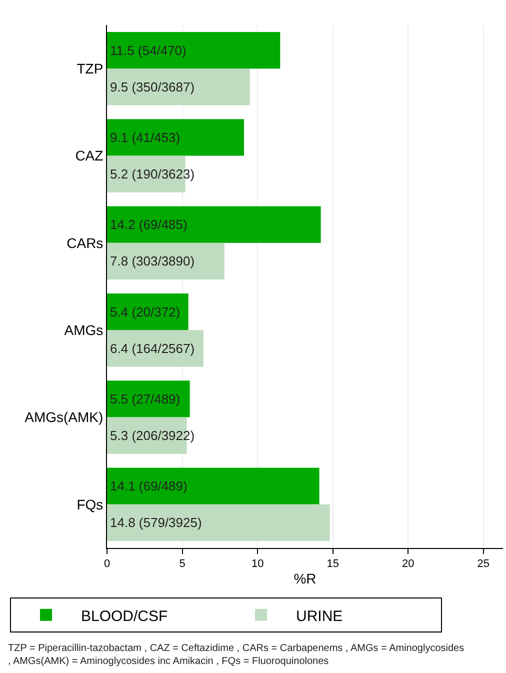  What do you see at coordinates (152, 86) in the screenshot?
I see `data-label: 9.5 (350/3687)` at bounding box center [152, 86].